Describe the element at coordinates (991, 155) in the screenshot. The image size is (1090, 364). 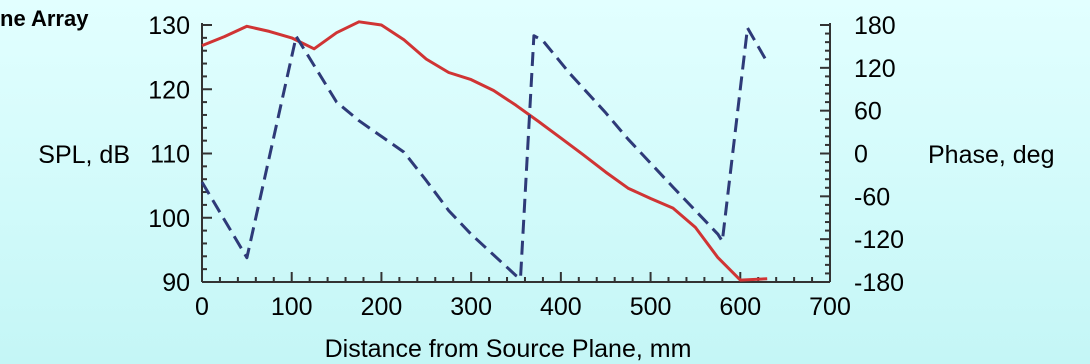
I see `y-axis-right-label: Phase, deg` at that location.